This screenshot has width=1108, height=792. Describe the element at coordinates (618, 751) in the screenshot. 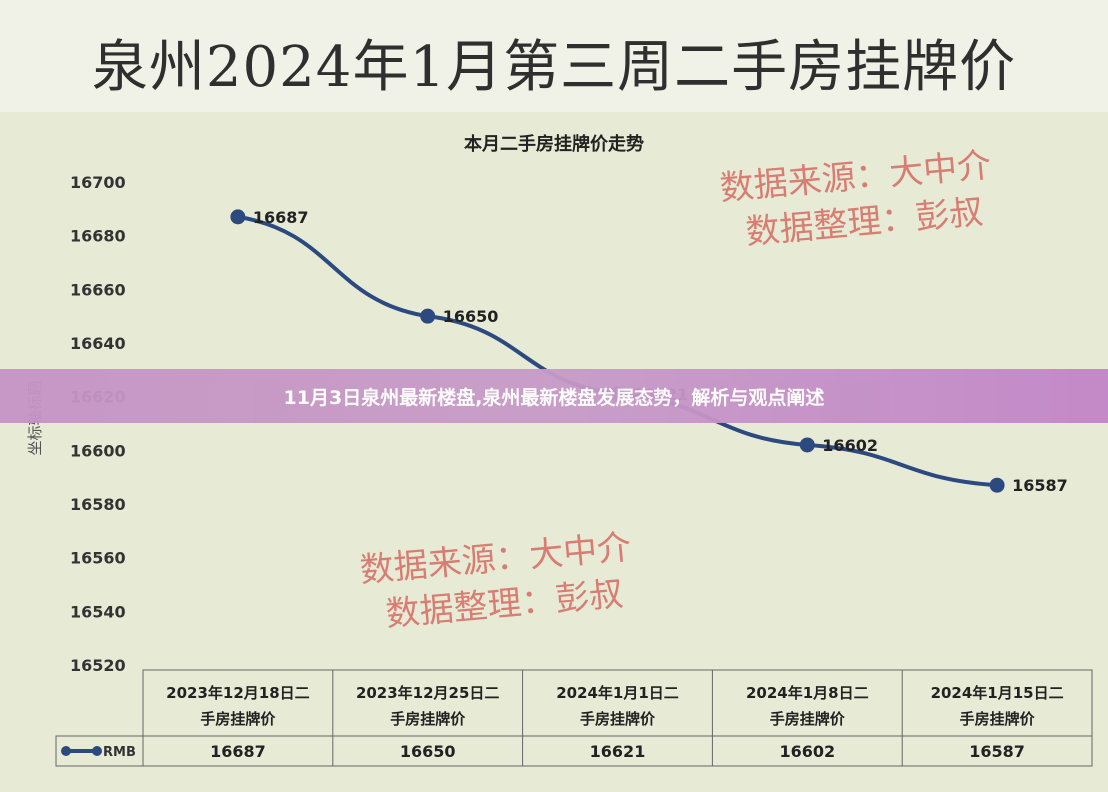

I see `data-table-value: 16621` at that location.